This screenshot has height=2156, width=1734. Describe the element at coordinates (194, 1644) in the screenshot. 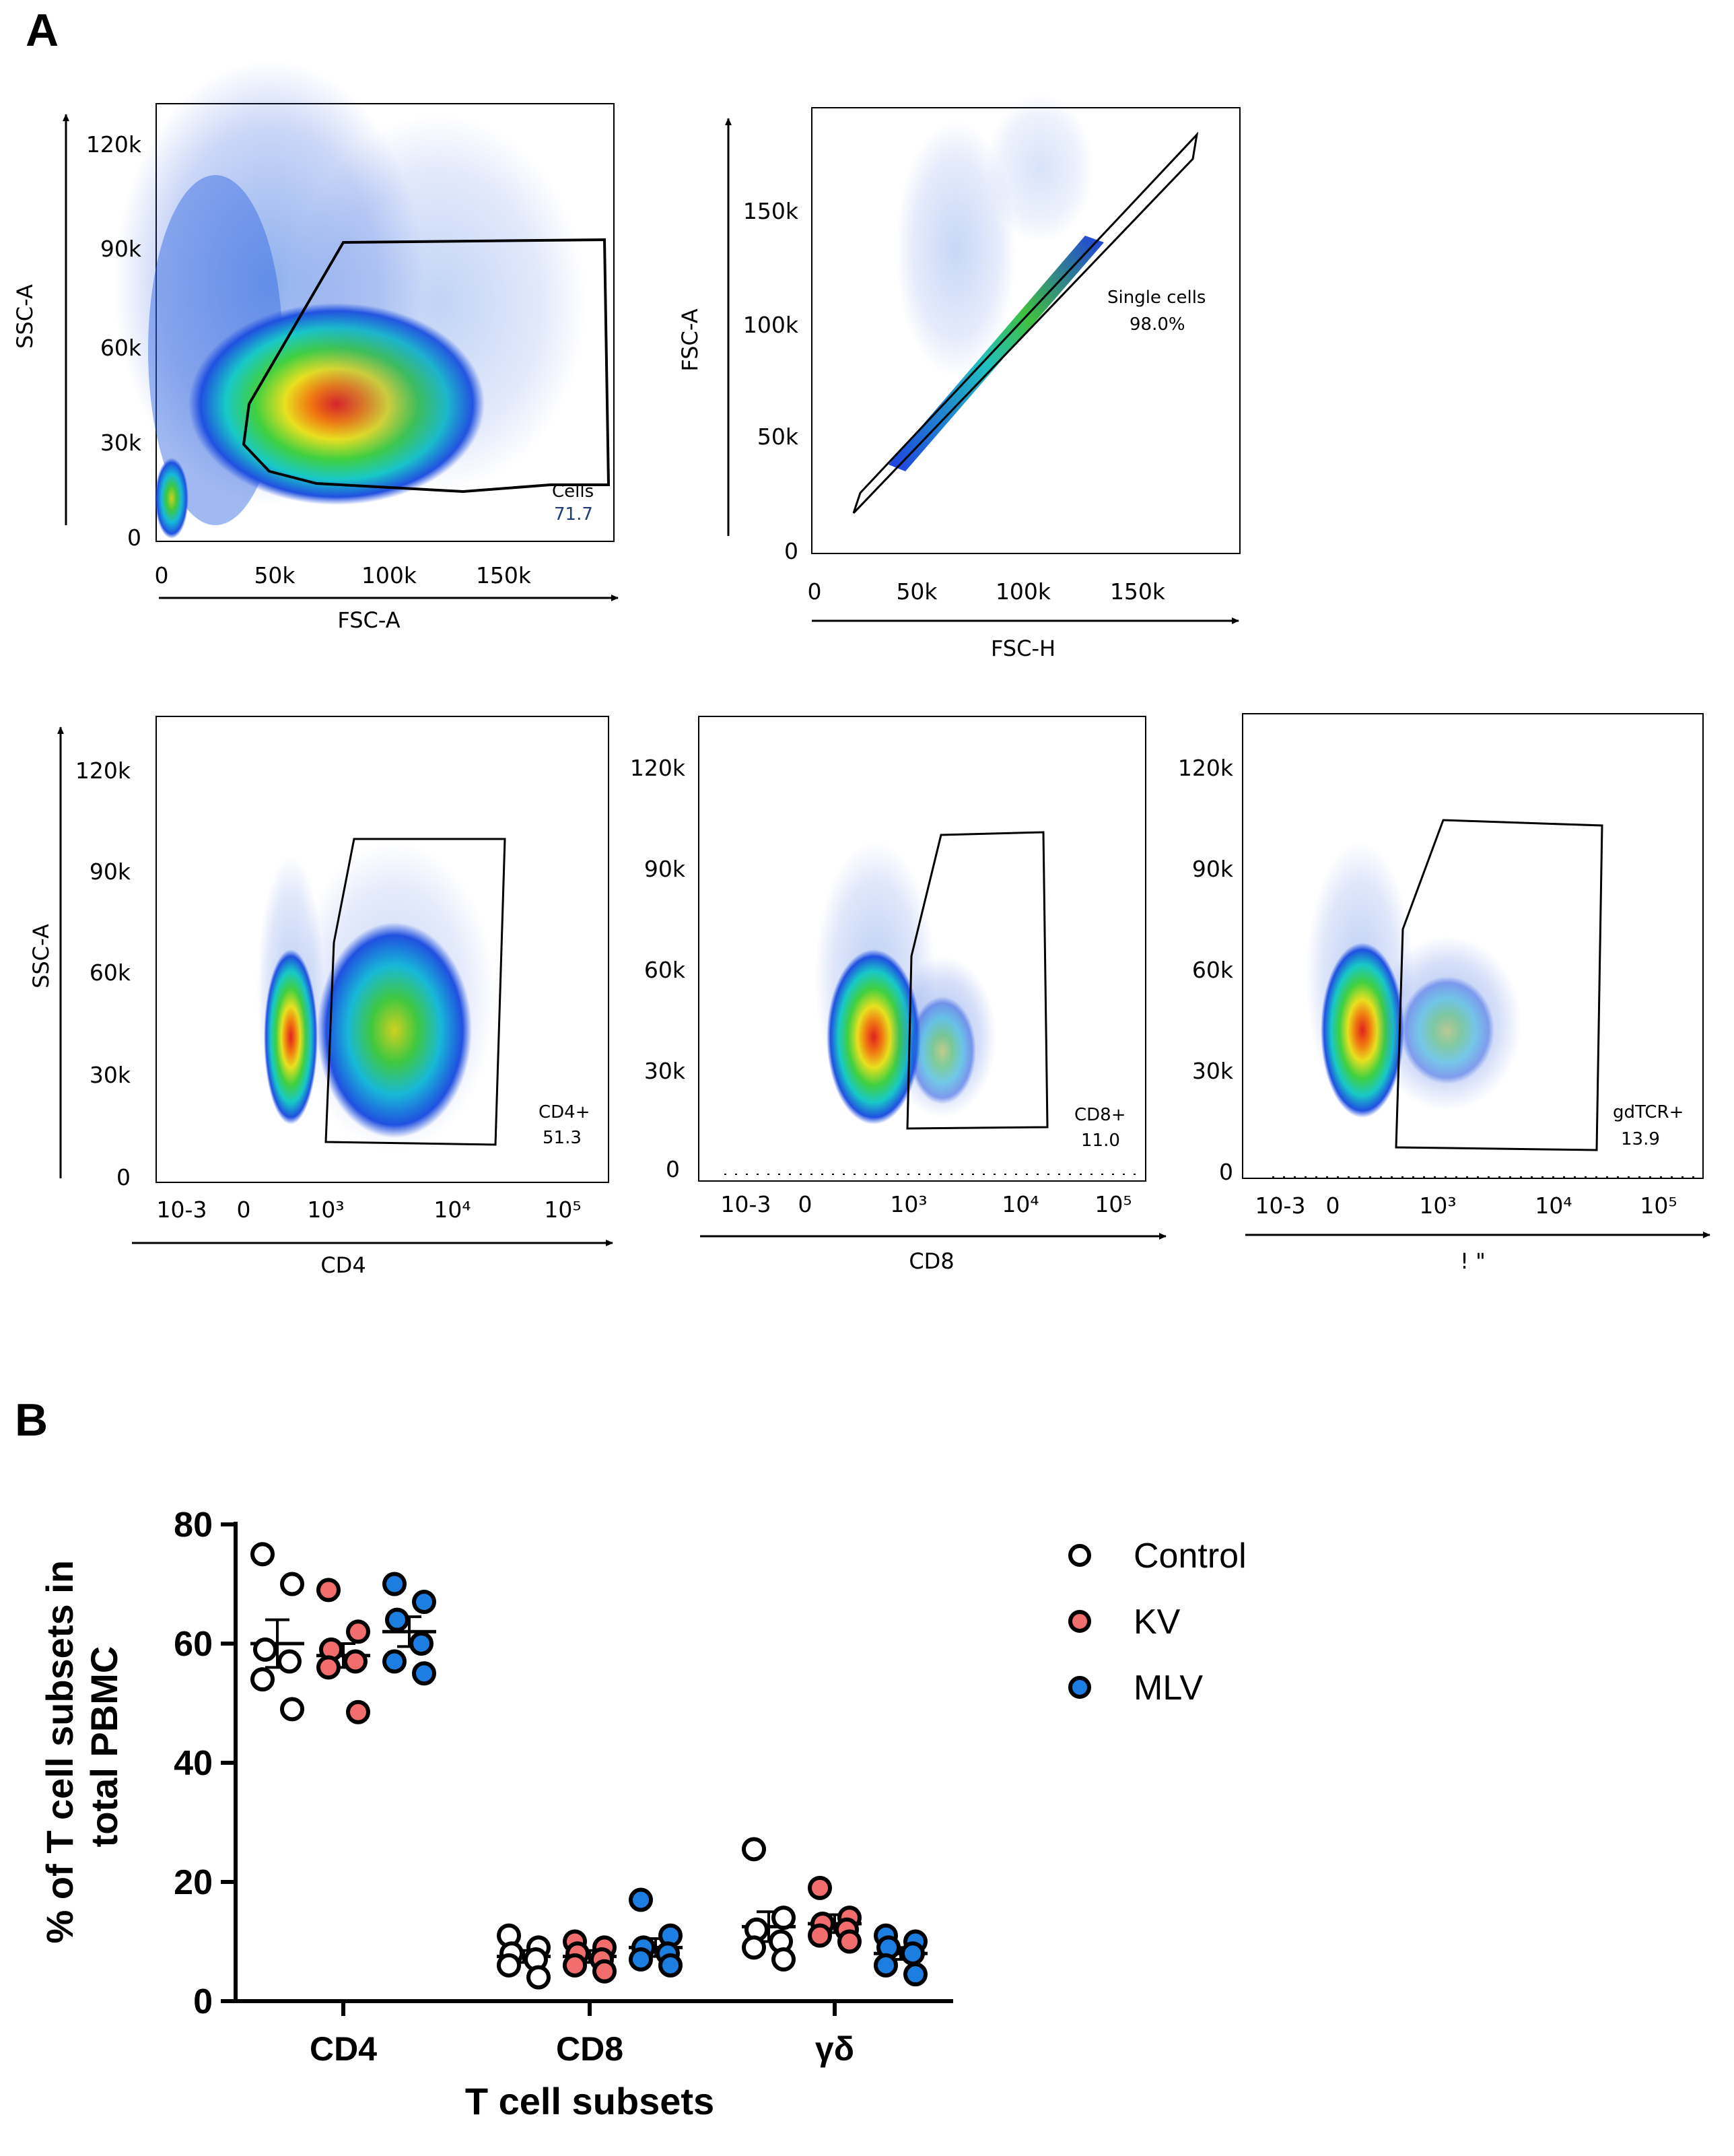

I see `y-tick-label: 60` at that location.